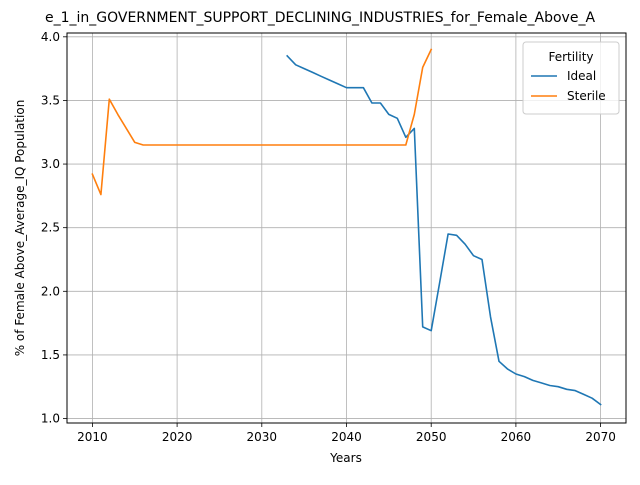 This screenshot has width=640, height=485. What do you see at coordinates (262, 437) in the screenshot?
I see `x-tick-label: 2030` at bounding box center [262, 437].